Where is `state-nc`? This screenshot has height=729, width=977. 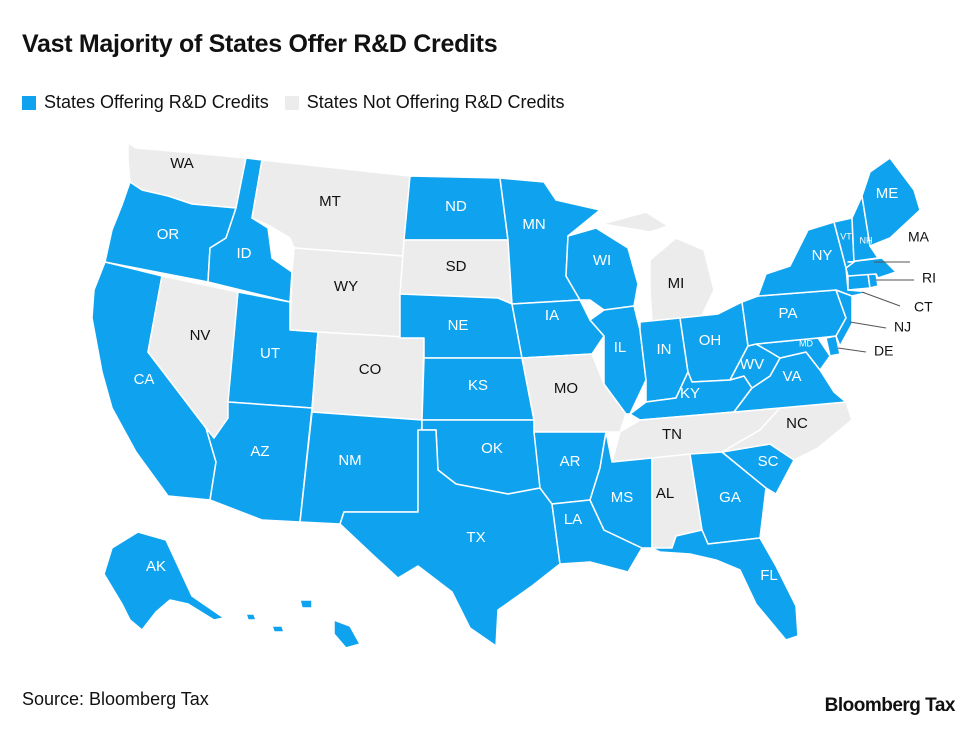 state-nc is located at coordinates (787, 431).